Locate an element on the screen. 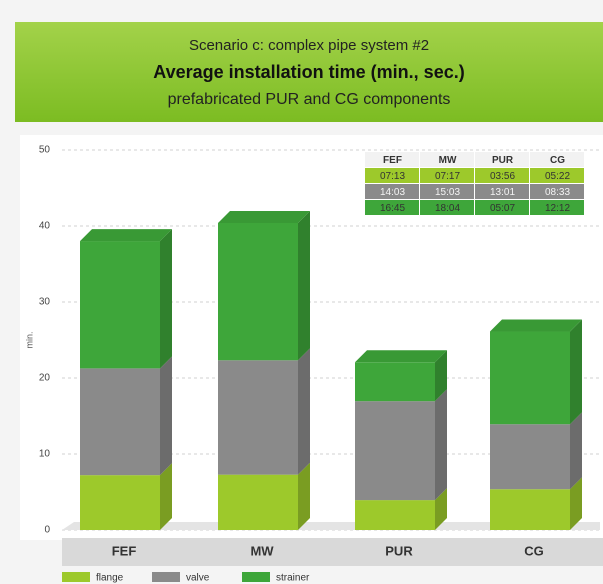 This screenshot has width=603, height=584. table-value: 15:03 is located at coordinates (447, 192).